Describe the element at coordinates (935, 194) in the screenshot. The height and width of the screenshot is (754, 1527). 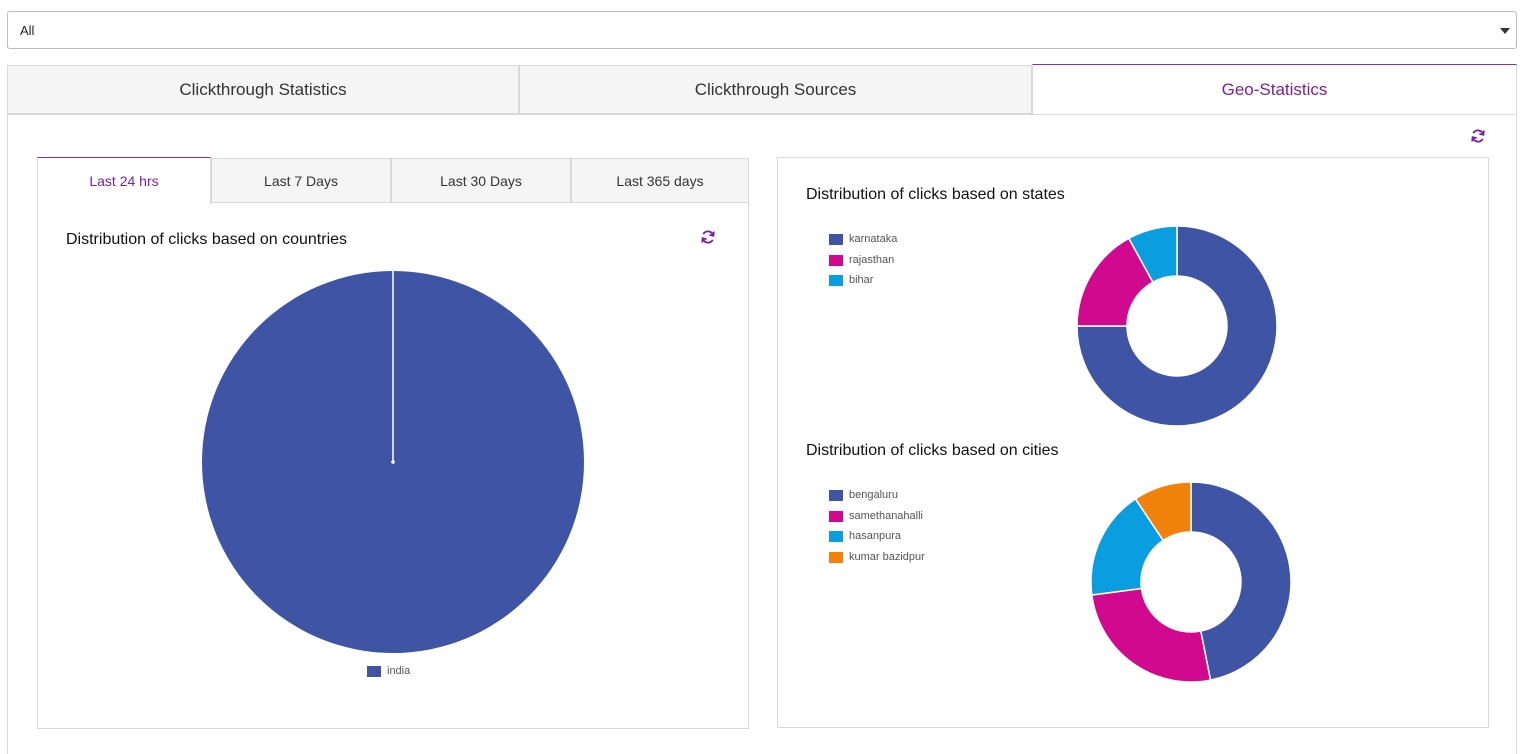
I see `states-chart-title: Distribution of clicks based on states` at that location.